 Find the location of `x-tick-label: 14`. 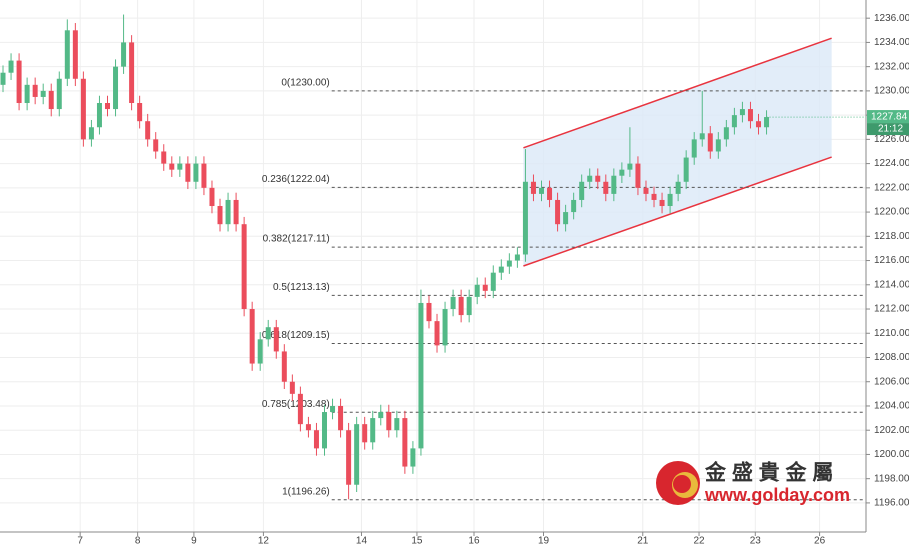

x-tick-label: 14 is located at coordinates (362, 541).